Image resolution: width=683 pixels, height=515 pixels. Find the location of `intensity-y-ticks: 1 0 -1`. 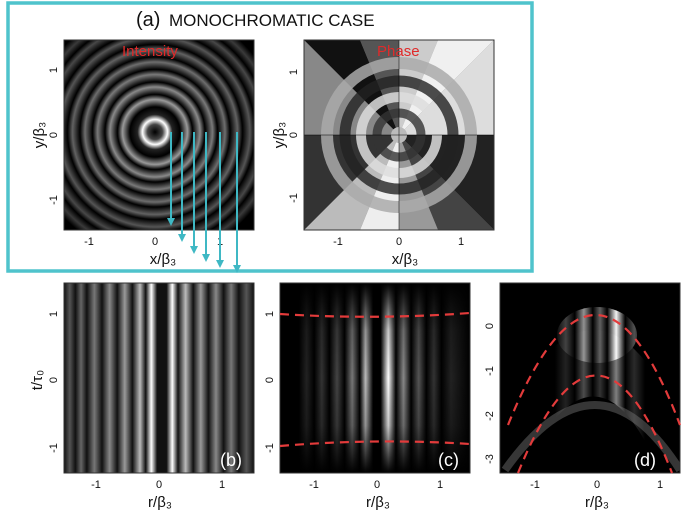

intensity-y-ticks: 1 0 -1 is located at coordinates (54, 136).